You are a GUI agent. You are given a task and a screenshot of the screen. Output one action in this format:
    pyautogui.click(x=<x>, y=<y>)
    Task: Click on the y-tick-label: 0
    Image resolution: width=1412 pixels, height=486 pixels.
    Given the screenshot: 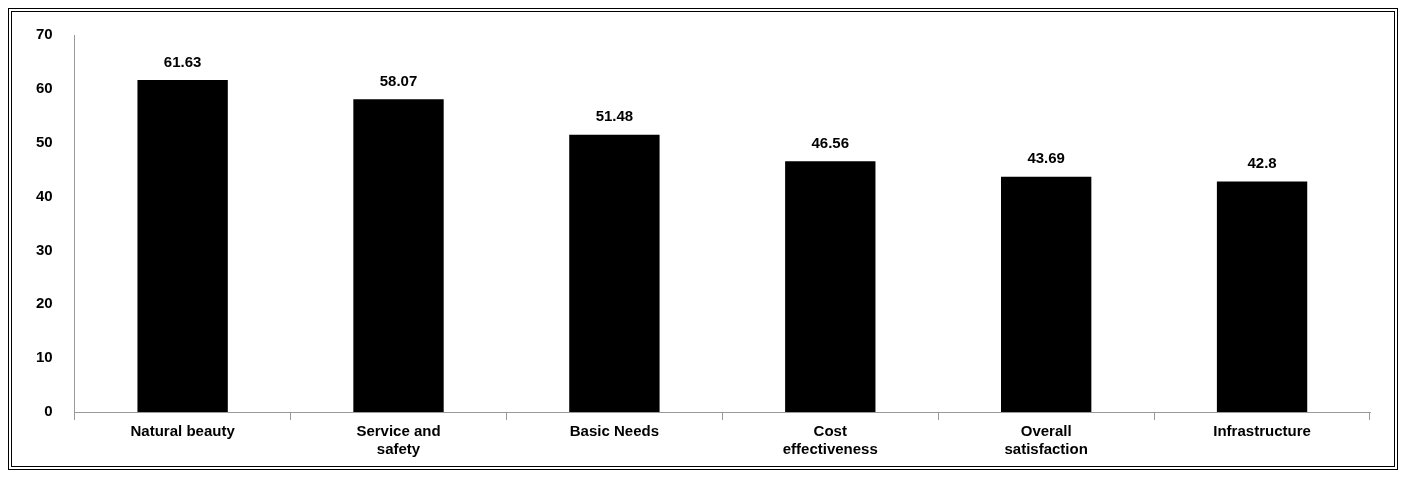 What is the action you would take?
    pyautogui.click(x=48, y=411)
    